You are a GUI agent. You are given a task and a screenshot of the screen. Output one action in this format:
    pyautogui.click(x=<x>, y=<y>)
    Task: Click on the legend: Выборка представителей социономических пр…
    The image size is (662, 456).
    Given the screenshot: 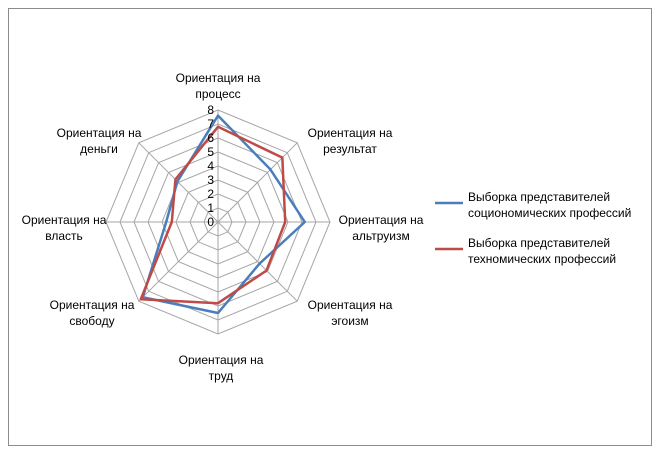 What is the action you would take?
    pyautogui.click(x=533, y=228)
    